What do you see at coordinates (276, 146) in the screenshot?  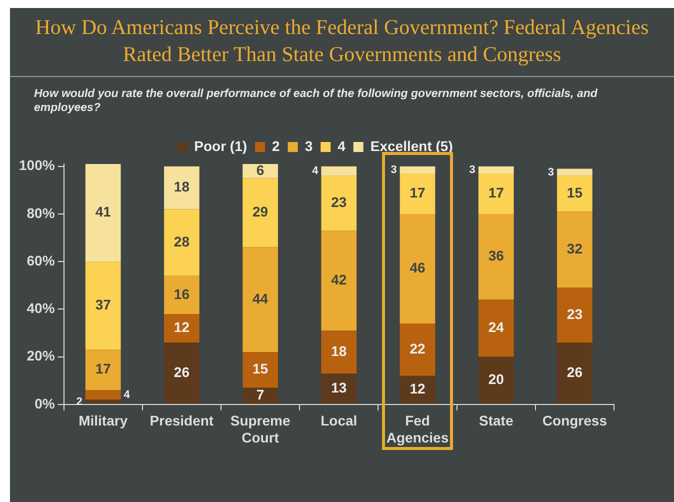 I see `legend-label: 2` at bounding box center [276, 146].